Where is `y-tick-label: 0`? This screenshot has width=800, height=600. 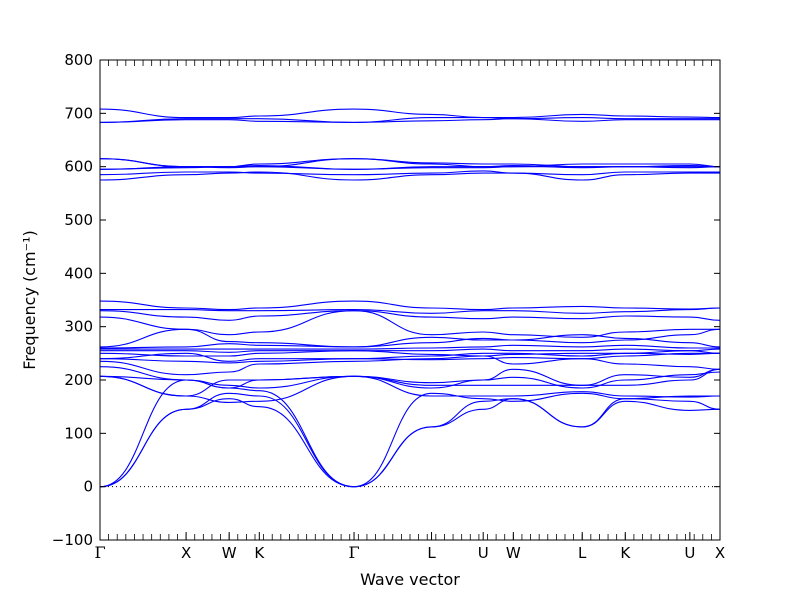 y-tick-label: 0 is located at coordinates (88, 487).